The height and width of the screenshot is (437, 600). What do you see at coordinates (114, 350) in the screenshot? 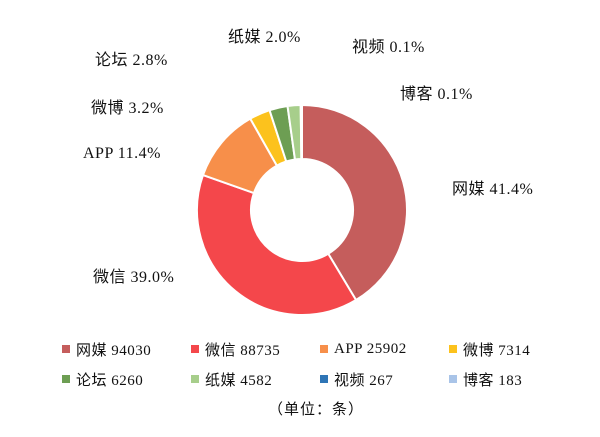
I see `legend-label-wangmei: 网媒 94030` at bounding box center [114, 350].